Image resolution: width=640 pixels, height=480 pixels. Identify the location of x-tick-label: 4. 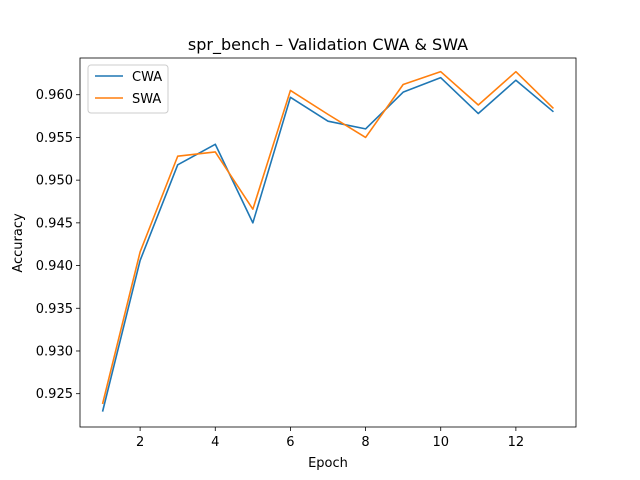
(215, 442).